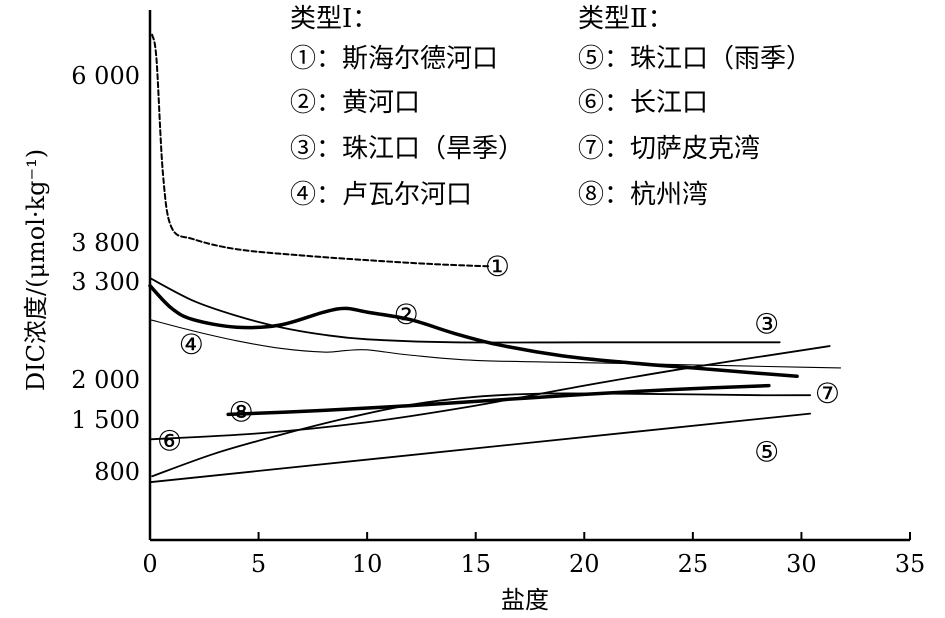 The image size is (945, 618). What do you see at coordinates (693, 564) in the screenshot?
I see `x-tick-label: 25` at bounding box center [693, 564].